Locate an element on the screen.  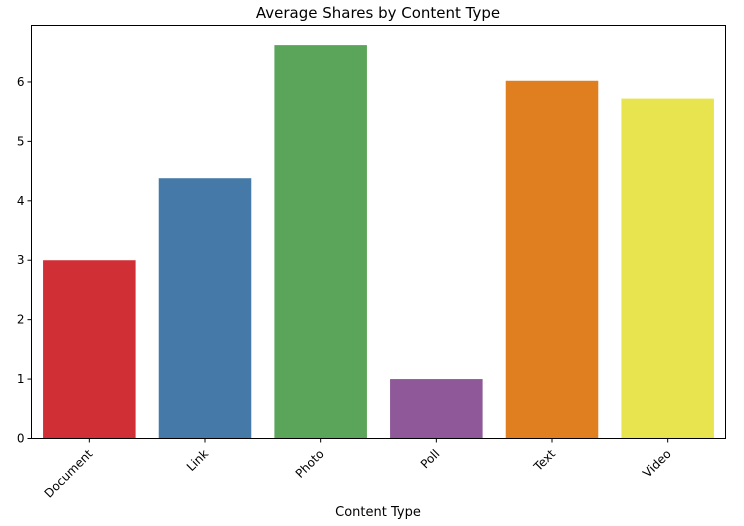
y-tick-label: 1 is located at coordinates (21, 379).